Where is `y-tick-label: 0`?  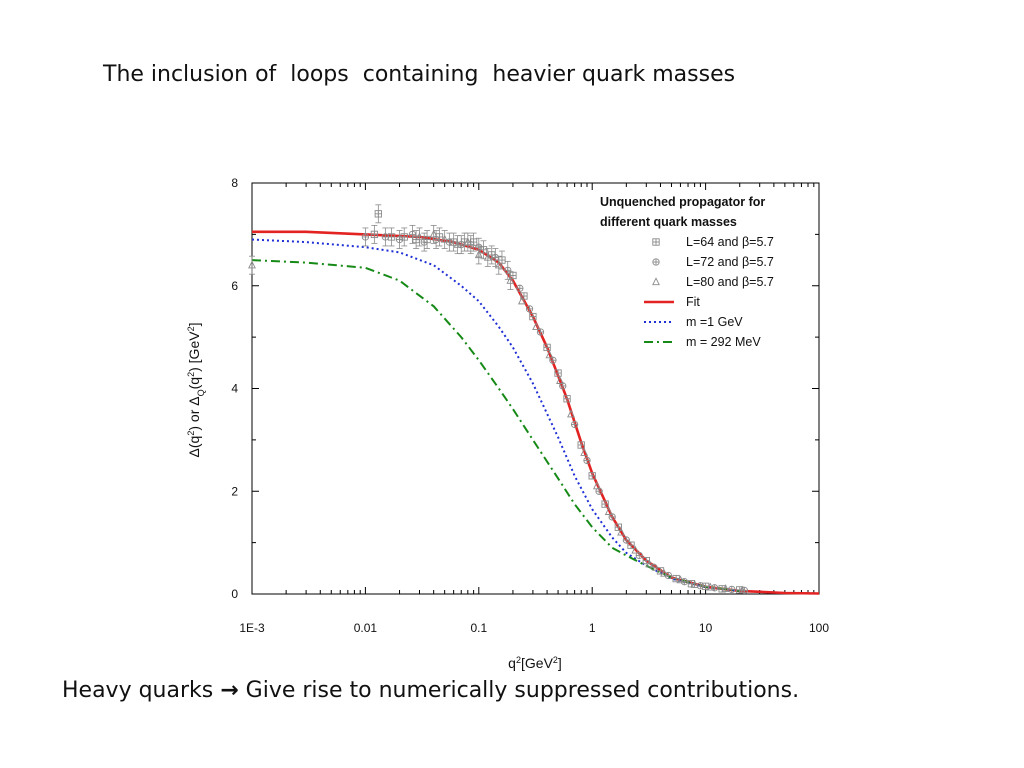 y-tick-label: 0 is located at coordinates (234, 594).